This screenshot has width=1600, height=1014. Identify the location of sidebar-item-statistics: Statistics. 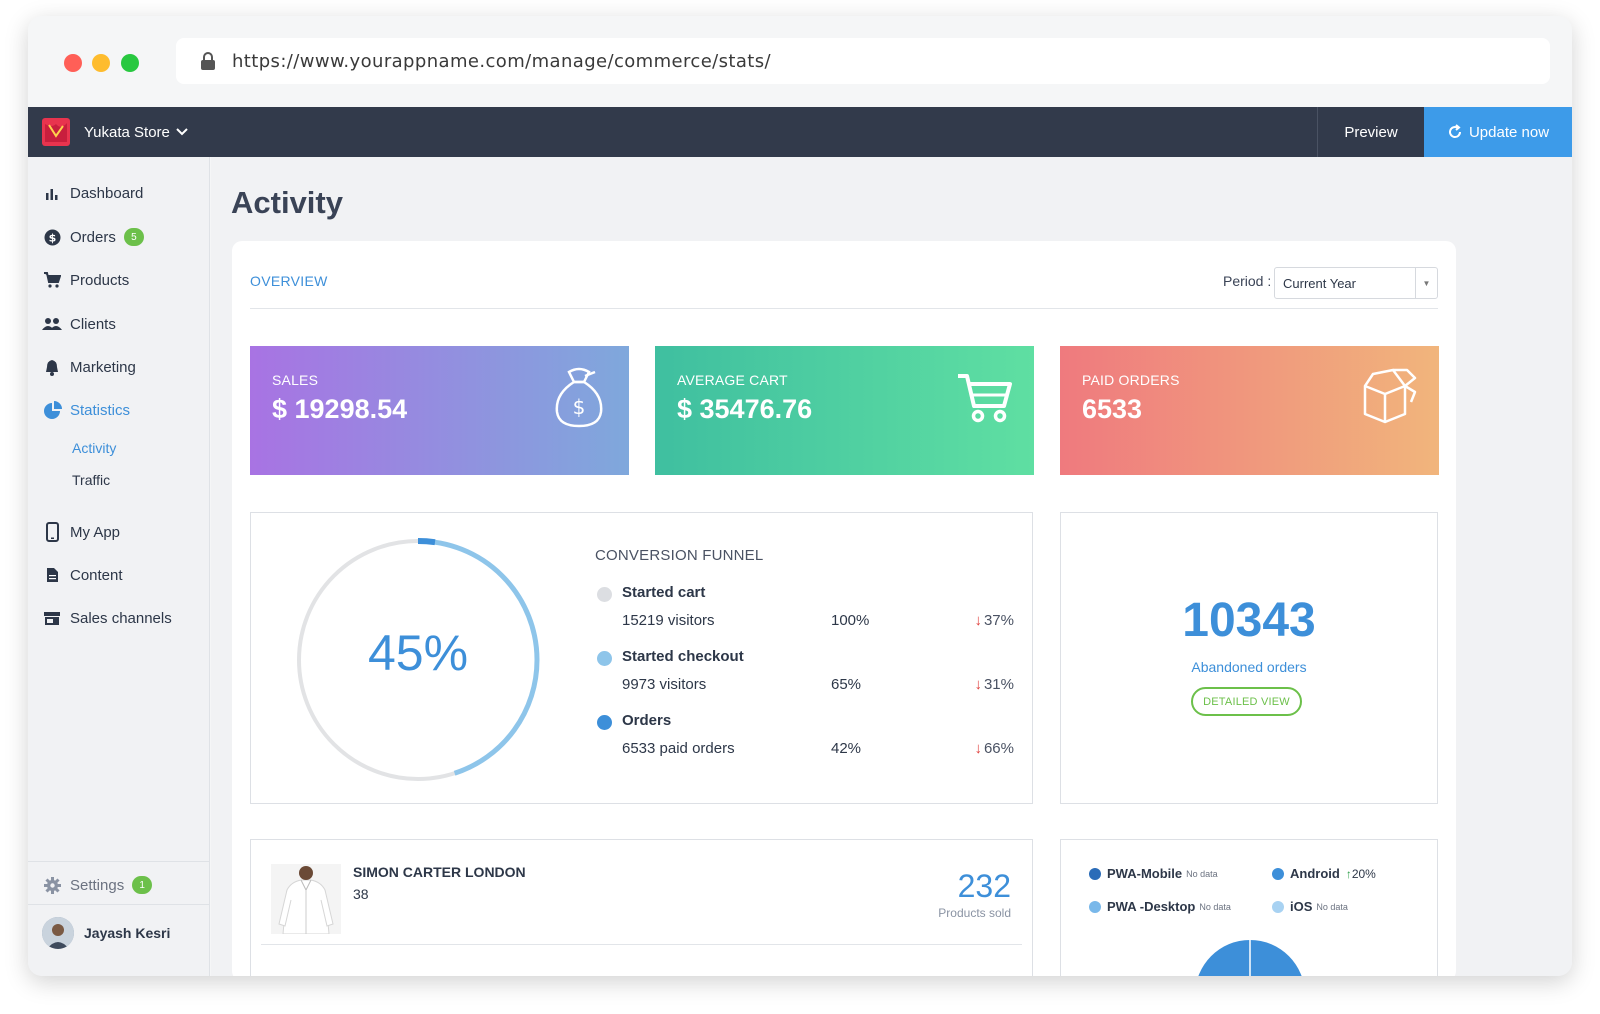
(86, 410).